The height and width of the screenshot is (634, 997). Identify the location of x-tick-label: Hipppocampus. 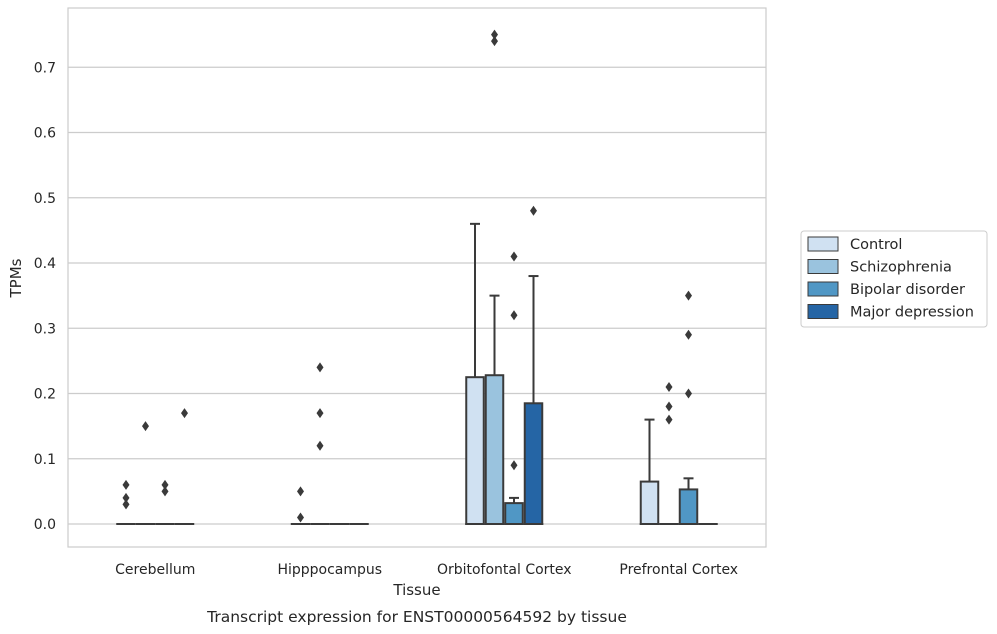
(329, 570).